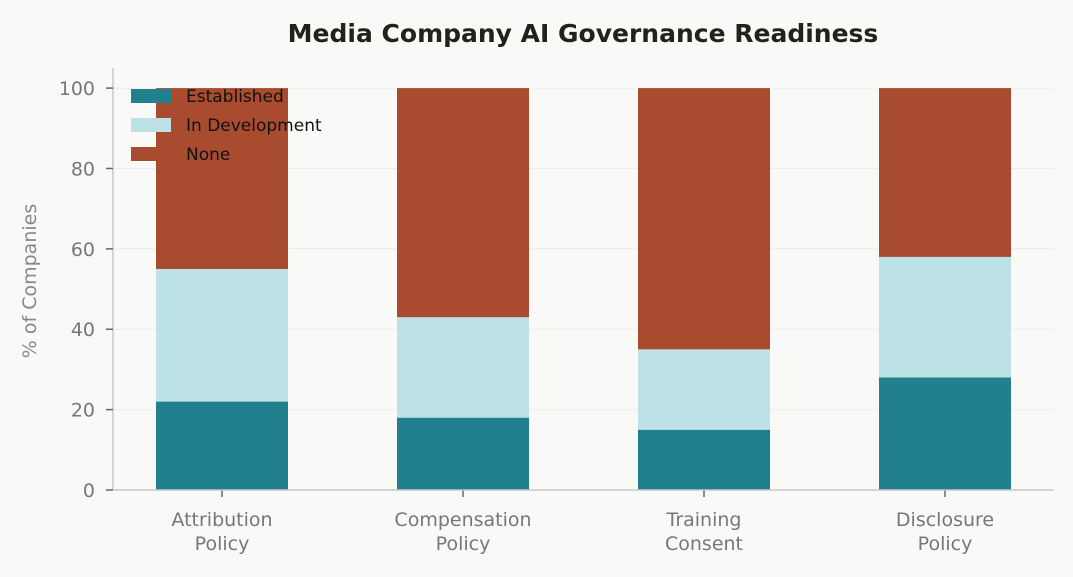 The image size is (1073, 577). Describe the element at coordinates (83, 250) in the screenshot. I see `y-tick-label: 60` at that location.